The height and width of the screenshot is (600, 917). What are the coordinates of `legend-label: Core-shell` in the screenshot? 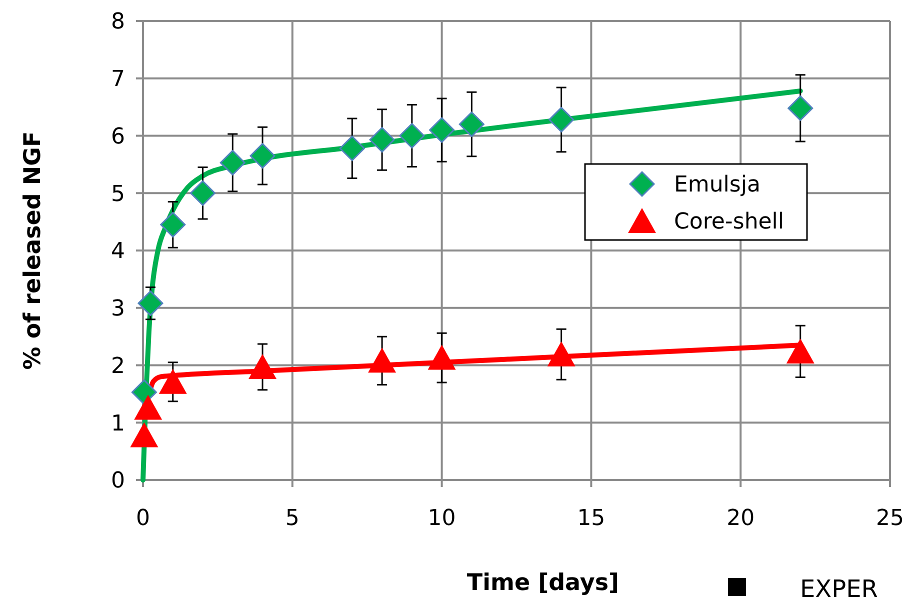 It's located at (729, 222).